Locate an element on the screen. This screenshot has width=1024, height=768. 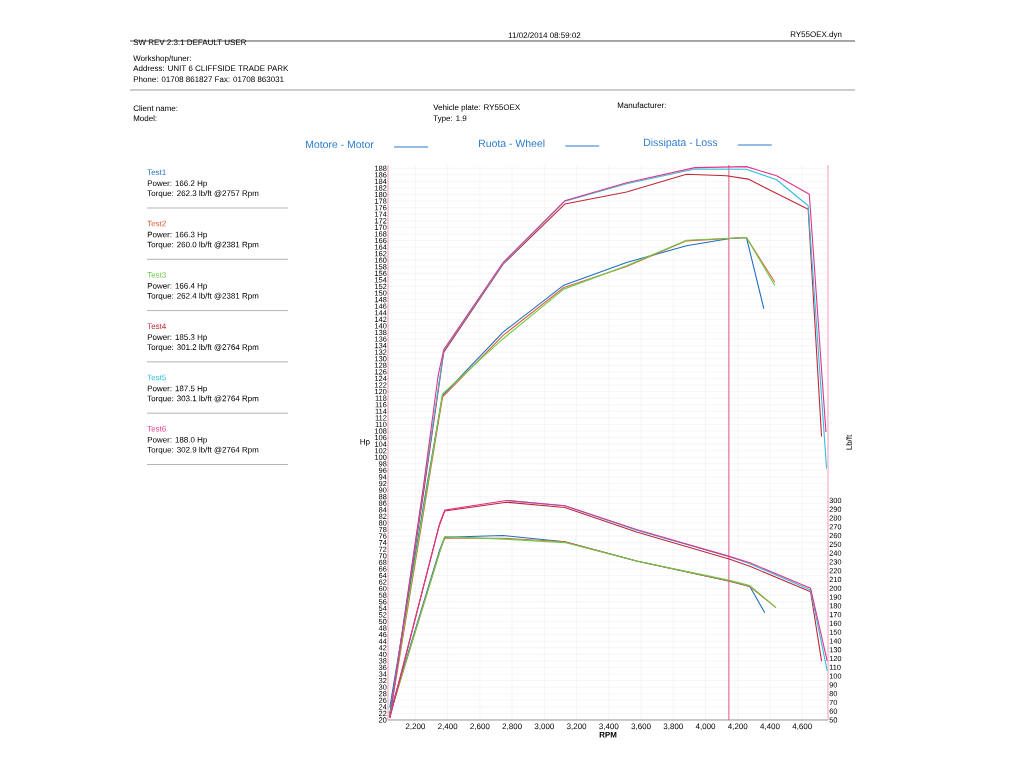
text: Dissipata - Loss is located at coordinates (681, 143).